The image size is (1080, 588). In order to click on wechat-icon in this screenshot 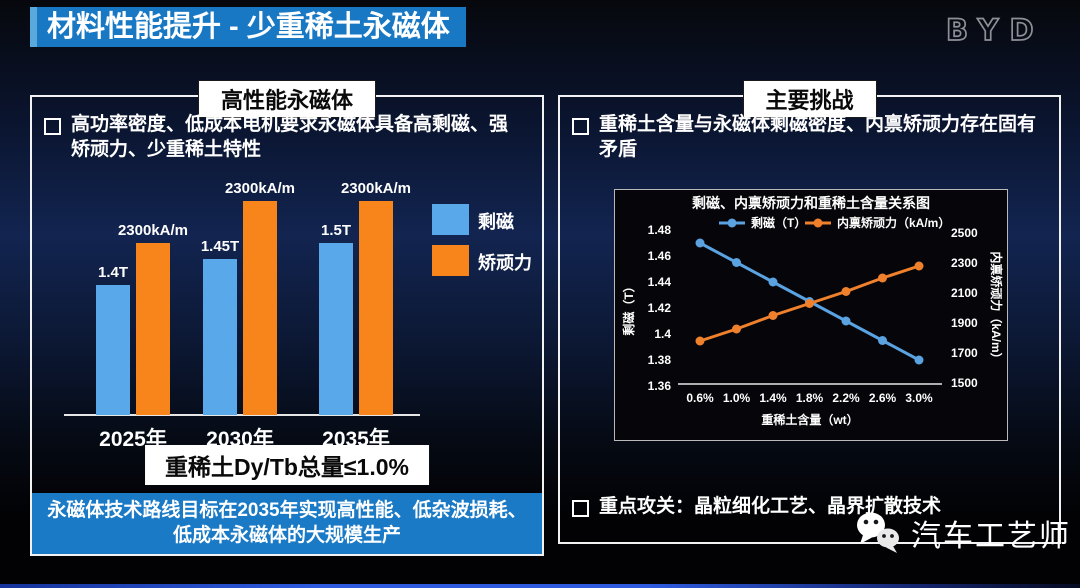, I will do `click(878, 532)`.